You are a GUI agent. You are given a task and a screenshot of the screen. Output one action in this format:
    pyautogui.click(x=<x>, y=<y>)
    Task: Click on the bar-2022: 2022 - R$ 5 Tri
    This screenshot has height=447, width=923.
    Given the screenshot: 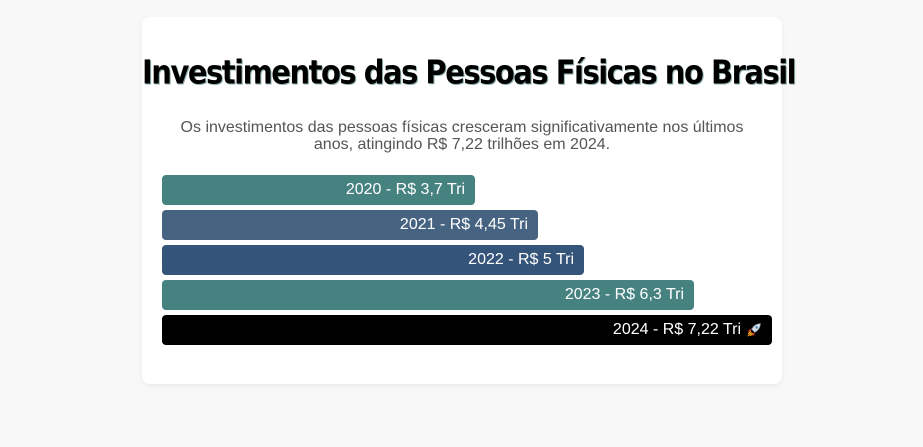 What is the action you would take?
    pyautogui.click(x=373, y=260)
    